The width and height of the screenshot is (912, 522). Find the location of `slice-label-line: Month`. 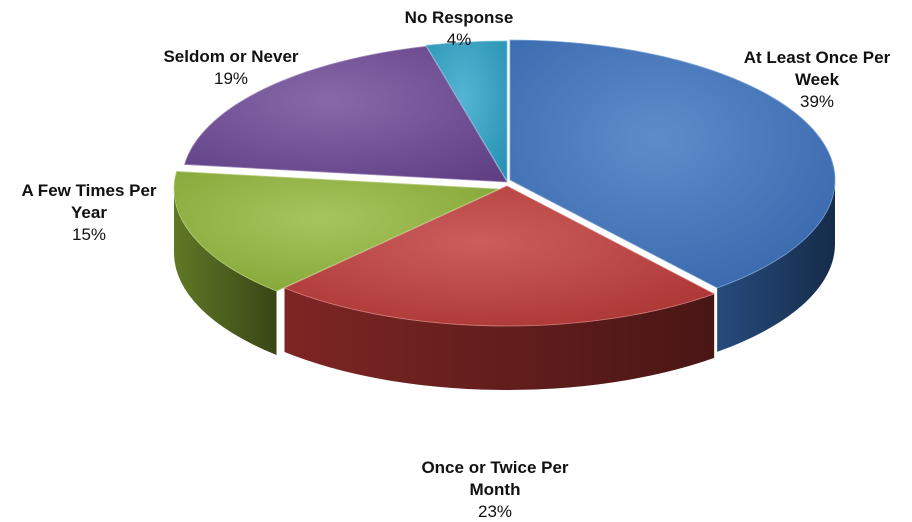

slice-label-line: Month is located at coordinates (495, 489).